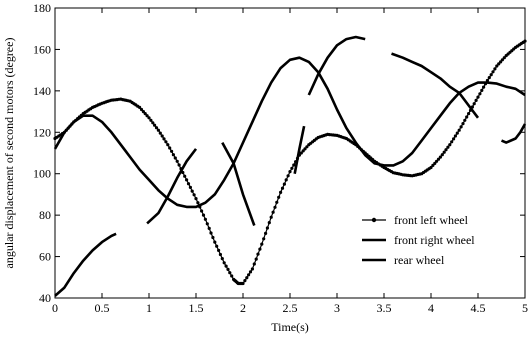  What do you see at coordinates (42, 132) in the screenshot?
I see `y-tick-label: 120` at bounding box center [42, 132].